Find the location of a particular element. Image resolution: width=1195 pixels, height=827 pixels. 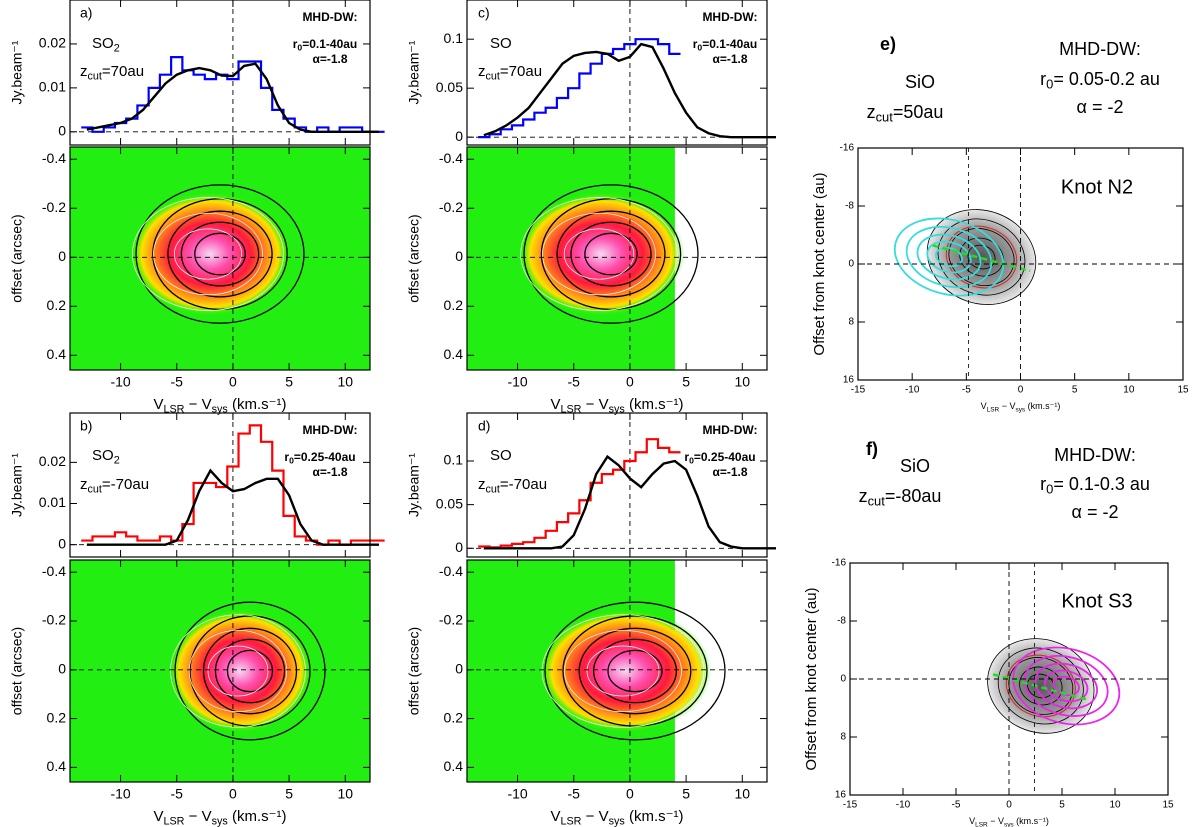

x-tick-label: 5 is located at coordinates (1075, 390).